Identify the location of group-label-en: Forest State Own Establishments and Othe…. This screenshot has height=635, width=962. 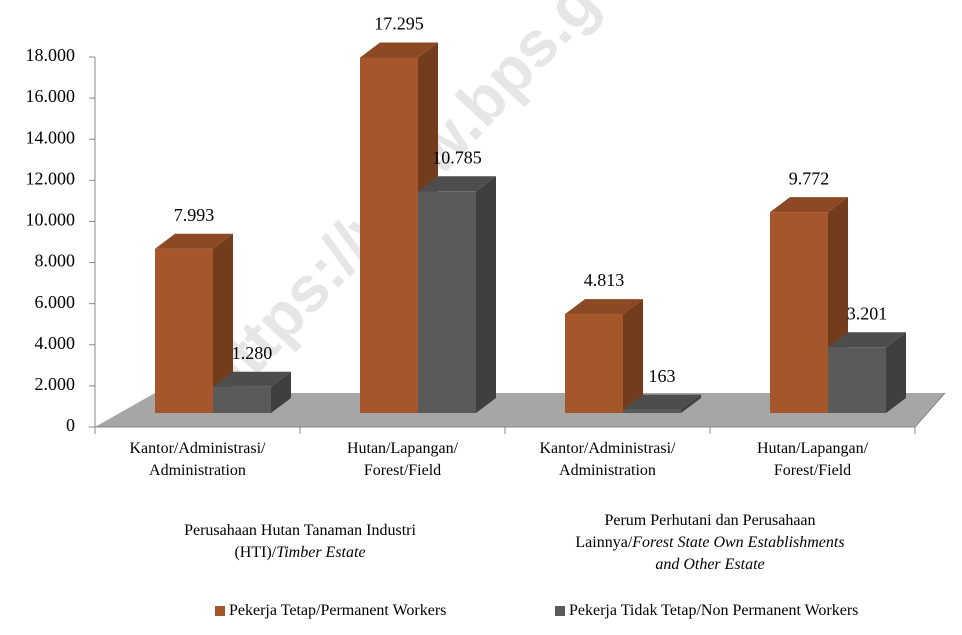
(738, 553).